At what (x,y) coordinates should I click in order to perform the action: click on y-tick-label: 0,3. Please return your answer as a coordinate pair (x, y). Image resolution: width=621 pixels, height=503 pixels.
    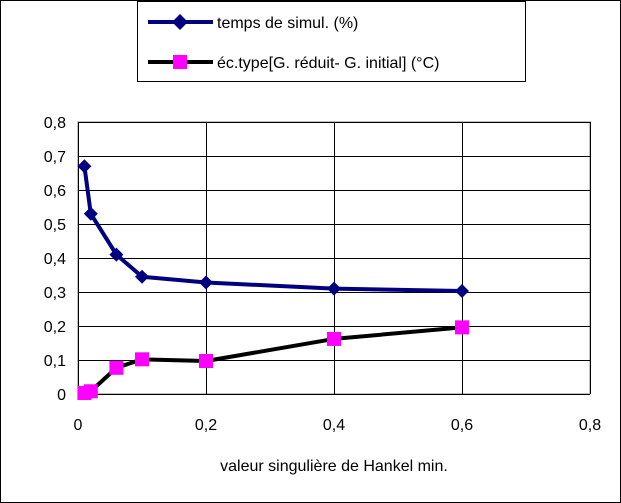
    Looking at the image, I should click on (55, 293).